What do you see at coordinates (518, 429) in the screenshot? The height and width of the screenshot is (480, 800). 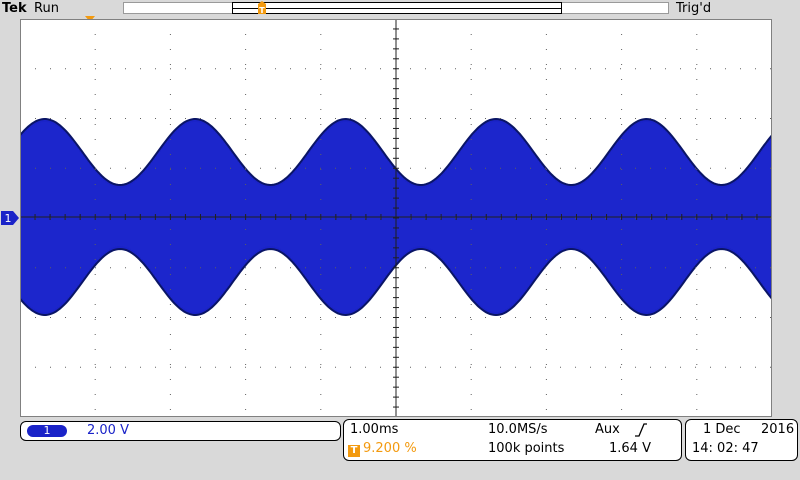 I see `sample-rate: 10.0MS/s` at bounding box center [518, 429].